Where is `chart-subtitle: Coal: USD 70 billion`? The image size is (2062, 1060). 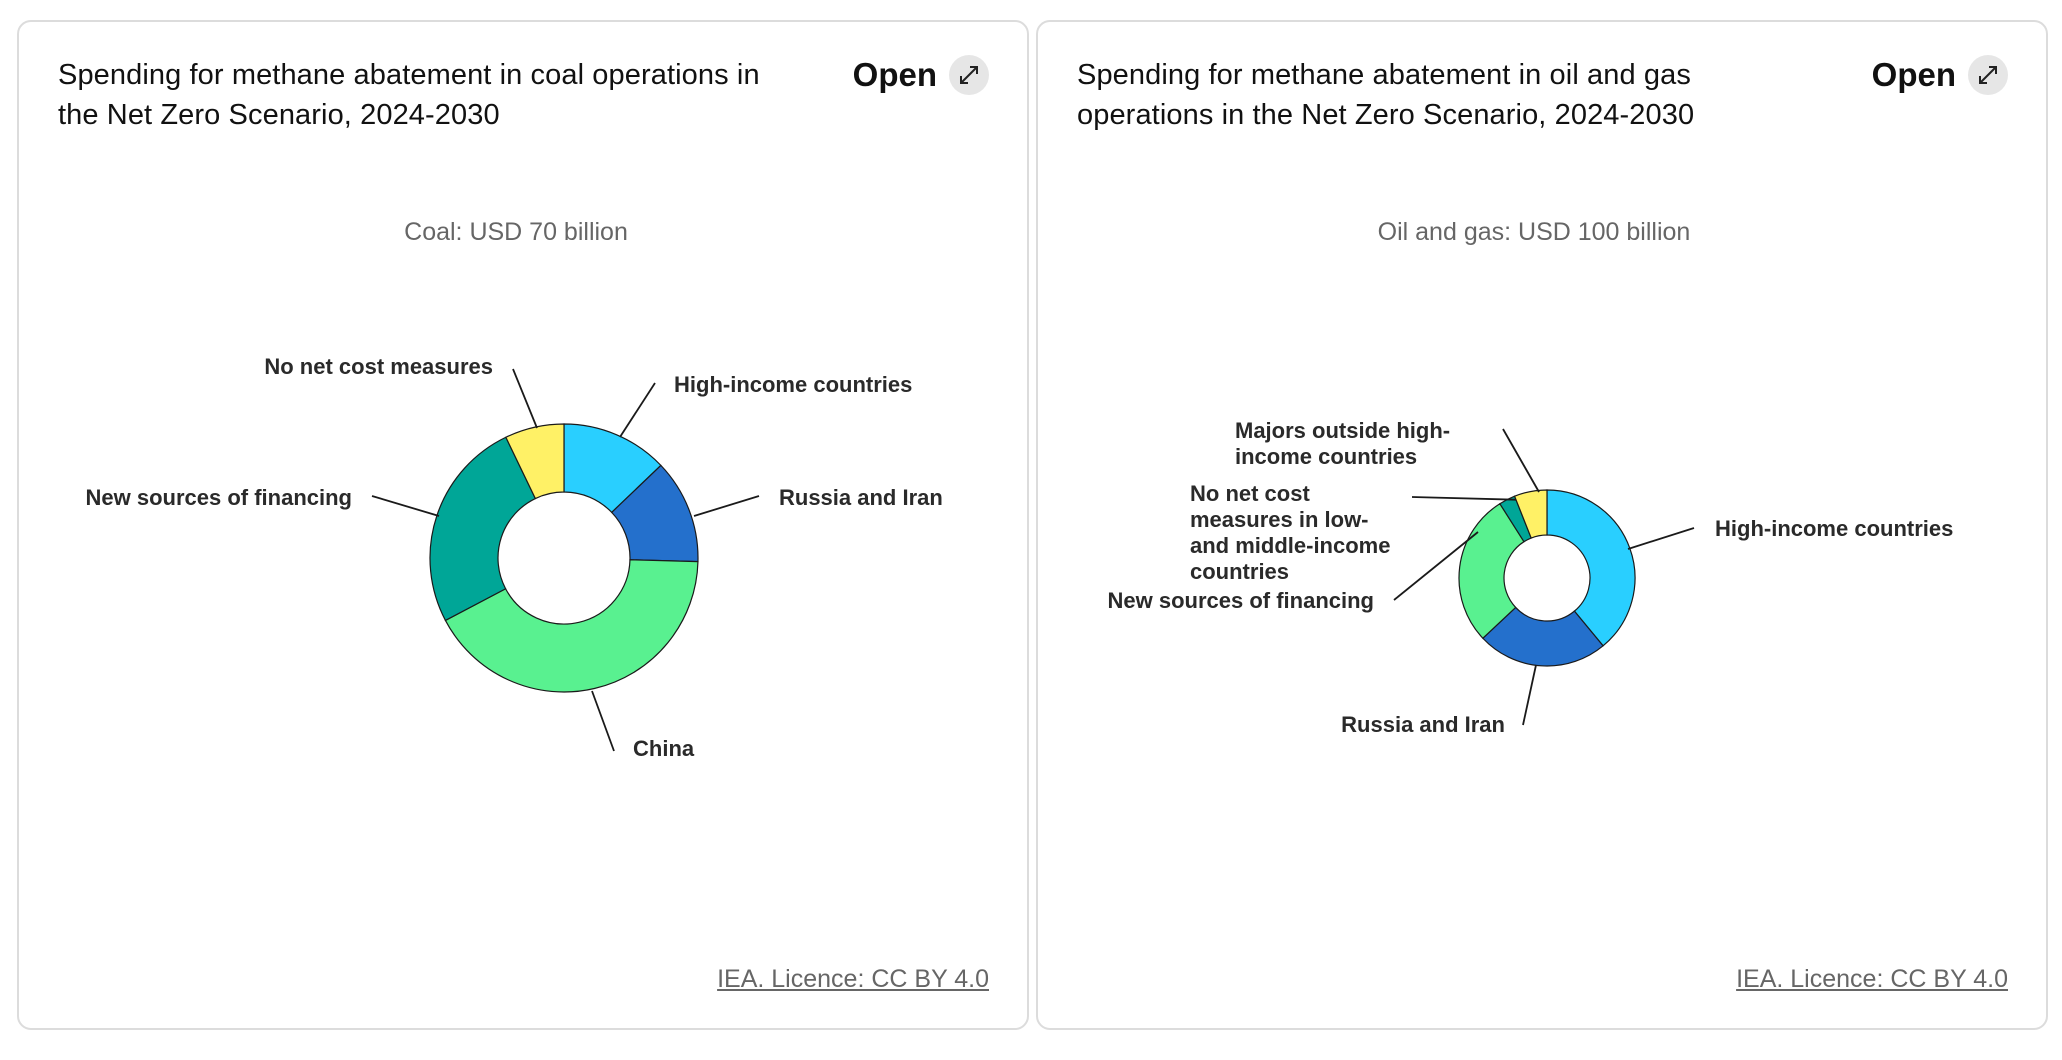
chart-subtitle: Coal: USD 70 billion is located at coordinates (516, 232).